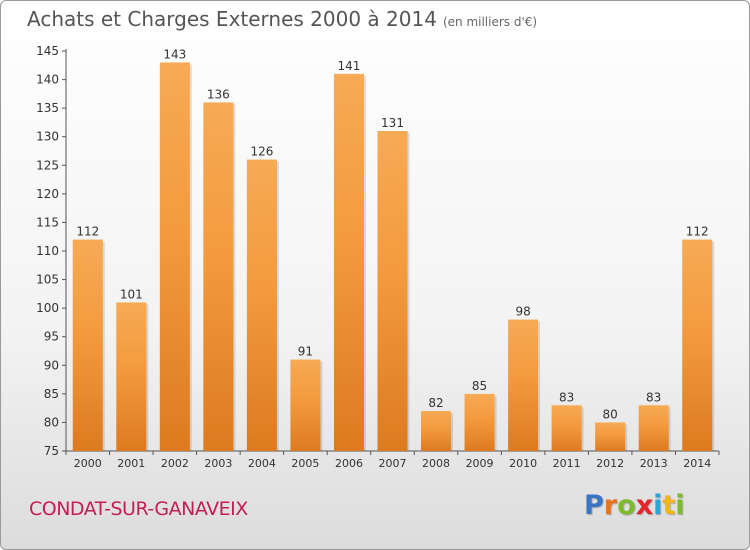 This screenshot has width=750, height=550. Describe the element at coordinates (479, 386) in the screenshot. I see `data-label: 85` at that location.